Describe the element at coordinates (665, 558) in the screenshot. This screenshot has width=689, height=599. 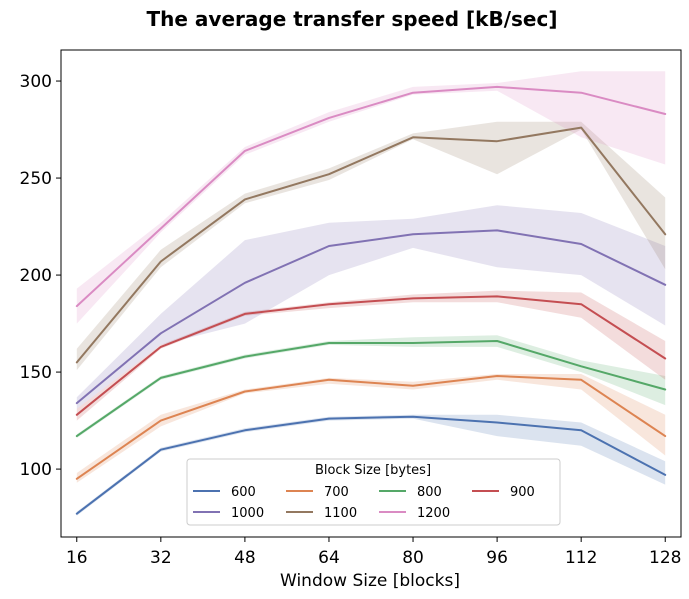
I see `x-tick-label: 128` at that location.